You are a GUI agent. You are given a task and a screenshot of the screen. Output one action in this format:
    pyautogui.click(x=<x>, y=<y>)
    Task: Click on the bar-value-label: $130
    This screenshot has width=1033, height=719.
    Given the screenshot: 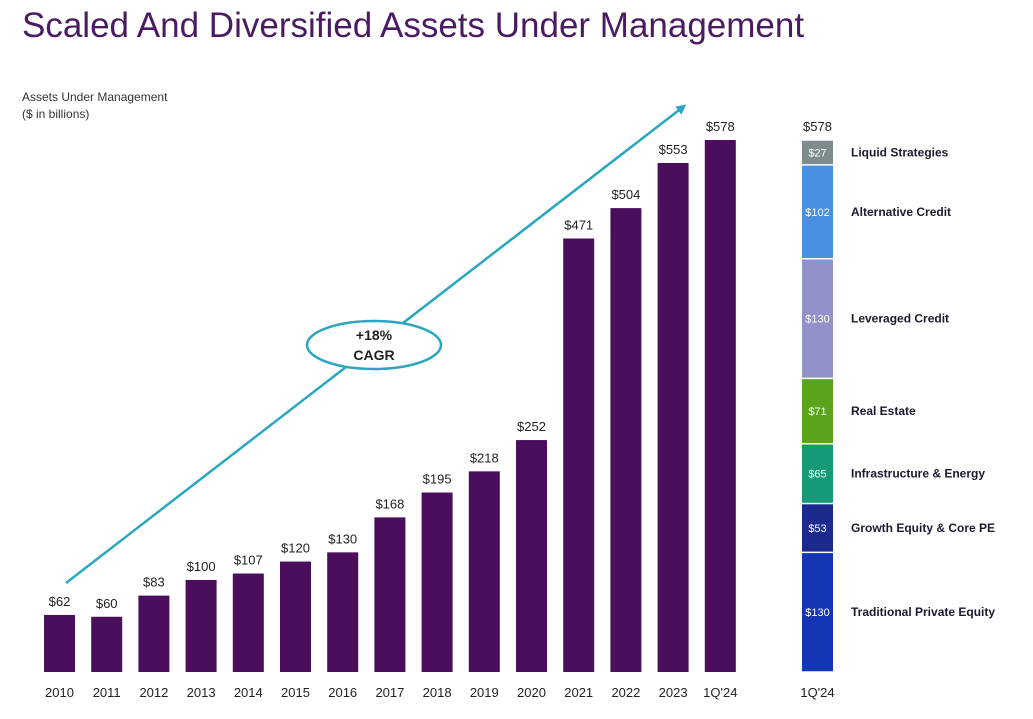 What is the action you would take?
    pyautogui.click(x=342, y=538)
    